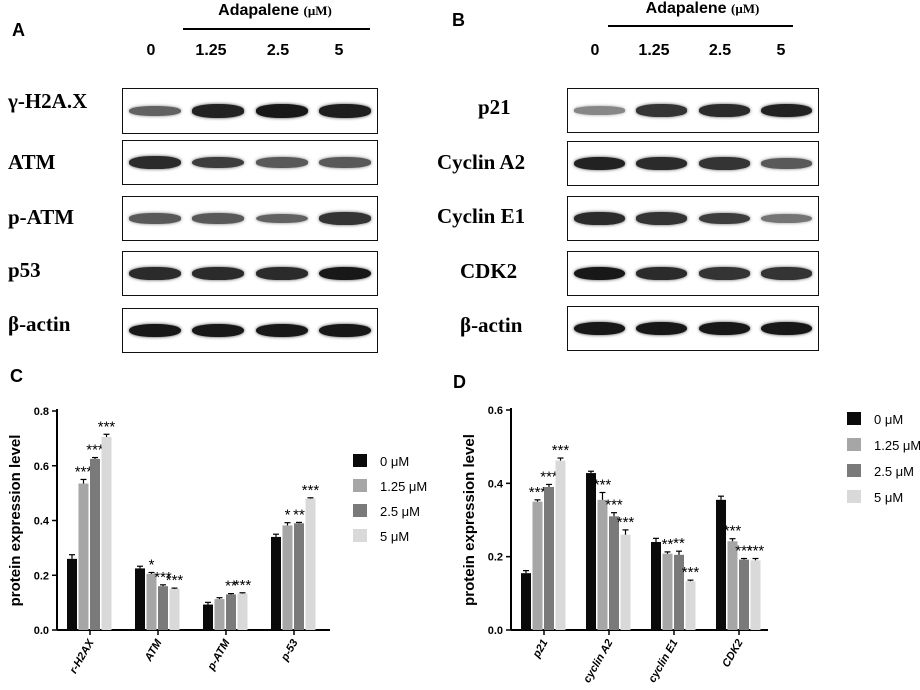 The height and width of the screenshot is (690, 920). Describe the element at coordinates (82, 656) in the screenshot. I see `x-tick-label: r-H2ΑX` at that location.